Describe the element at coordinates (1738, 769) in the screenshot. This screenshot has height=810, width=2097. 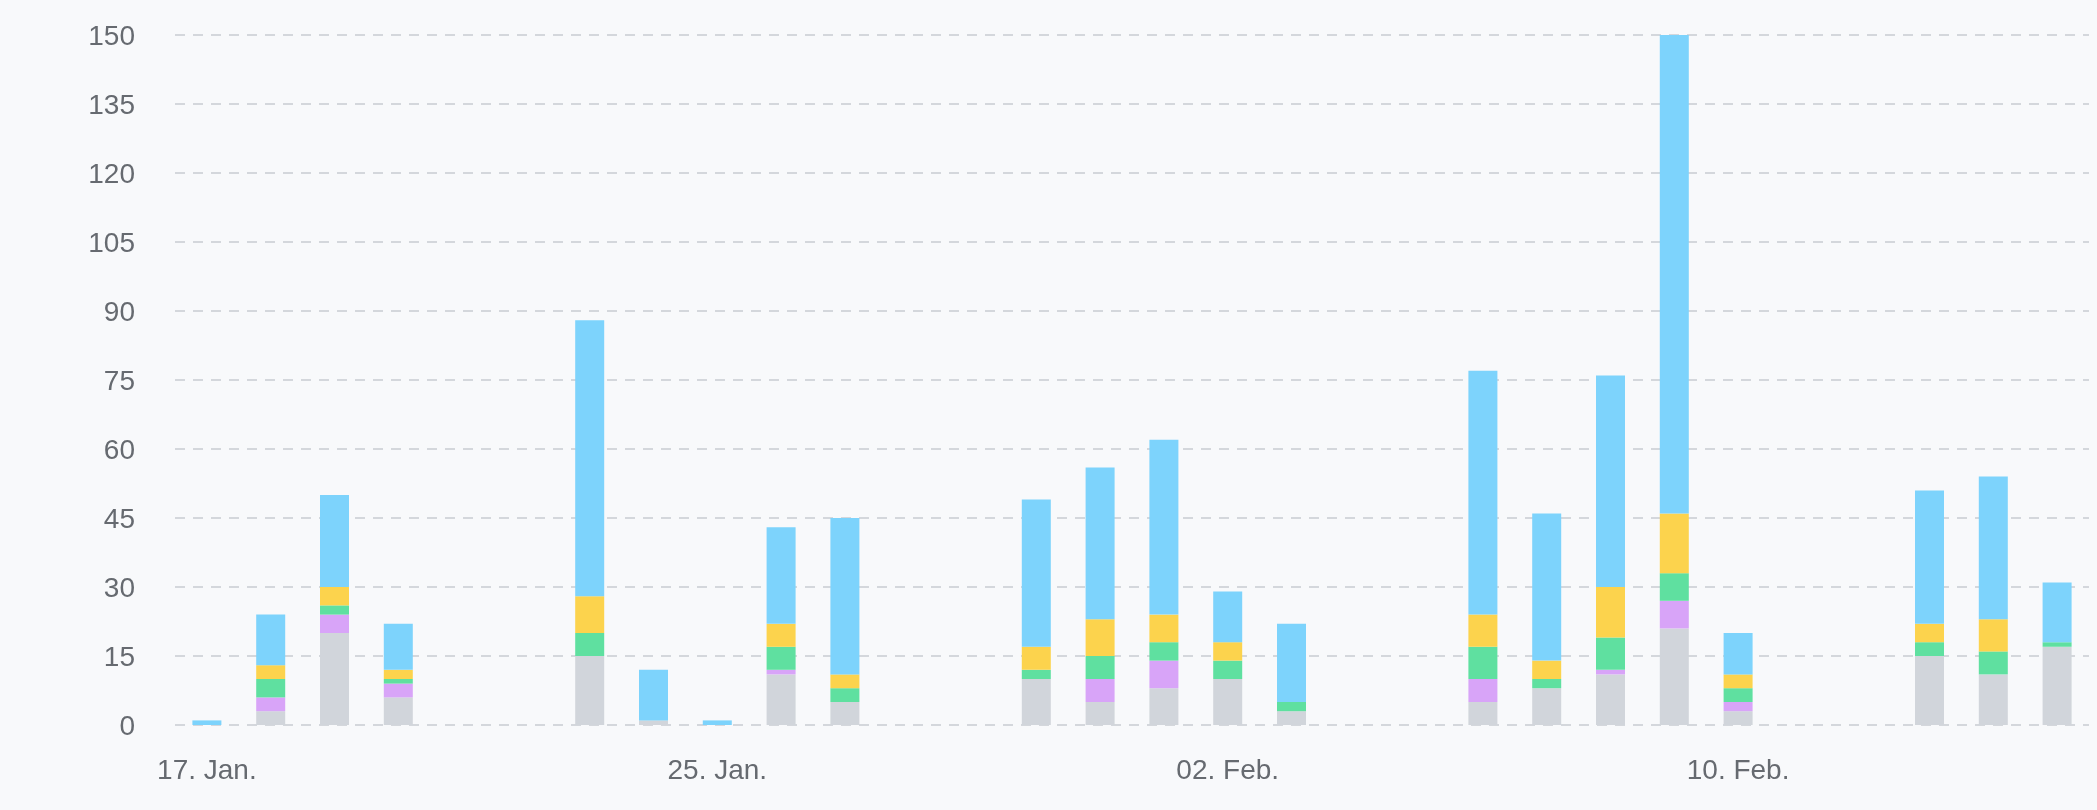
I see `x-tick-label: 10. Feb.` at that location.